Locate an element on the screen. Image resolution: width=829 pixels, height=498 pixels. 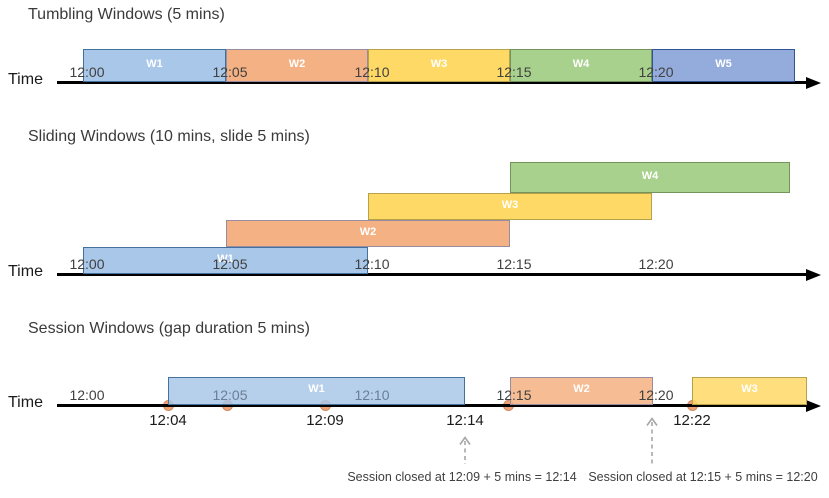
event-time-label-1214: 12:14 is located at coordinates (465, 420).